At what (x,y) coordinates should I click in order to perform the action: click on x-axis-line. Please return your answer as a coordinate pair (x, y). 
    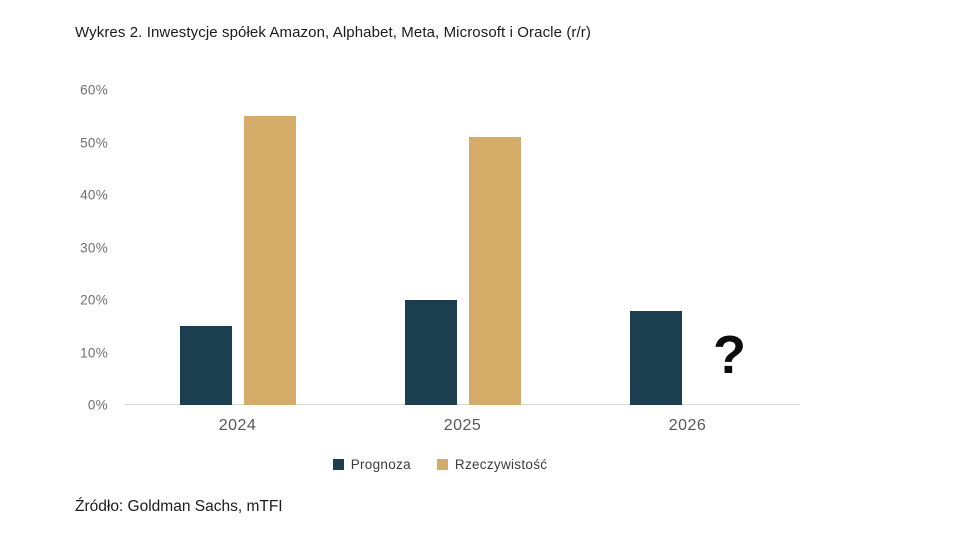
    Looking at the image, I should click on (462, 404).